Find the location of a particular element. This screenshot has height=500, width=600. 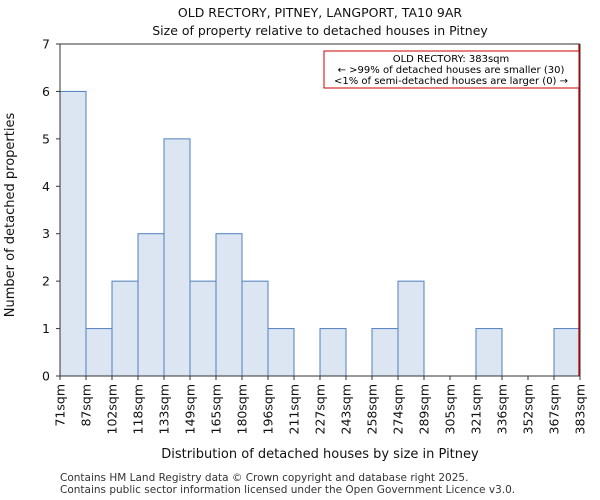

x-tick-label: 289sqm is located at coordinates (424, 409).